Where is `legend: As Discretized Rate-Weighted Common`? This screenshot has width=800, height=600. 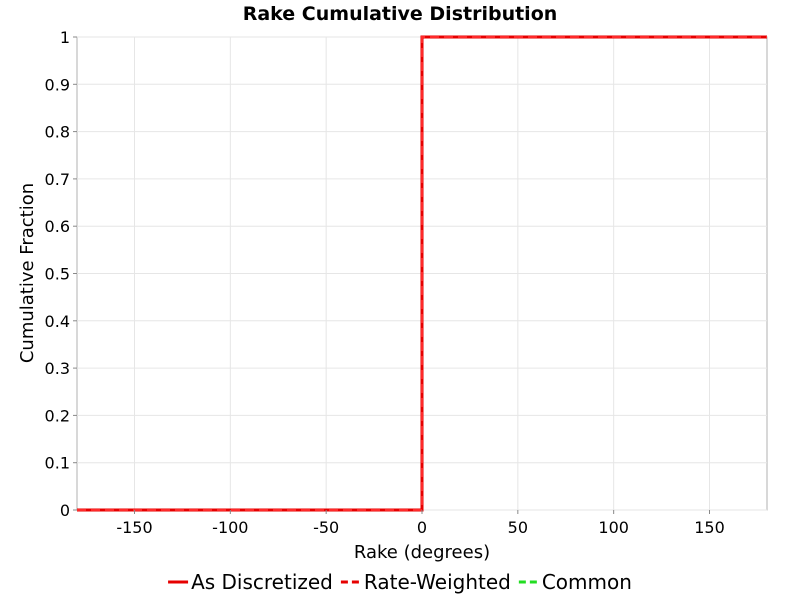
legend: As Discretized Rate-Weighted Common is located at coordinates (400, 582).